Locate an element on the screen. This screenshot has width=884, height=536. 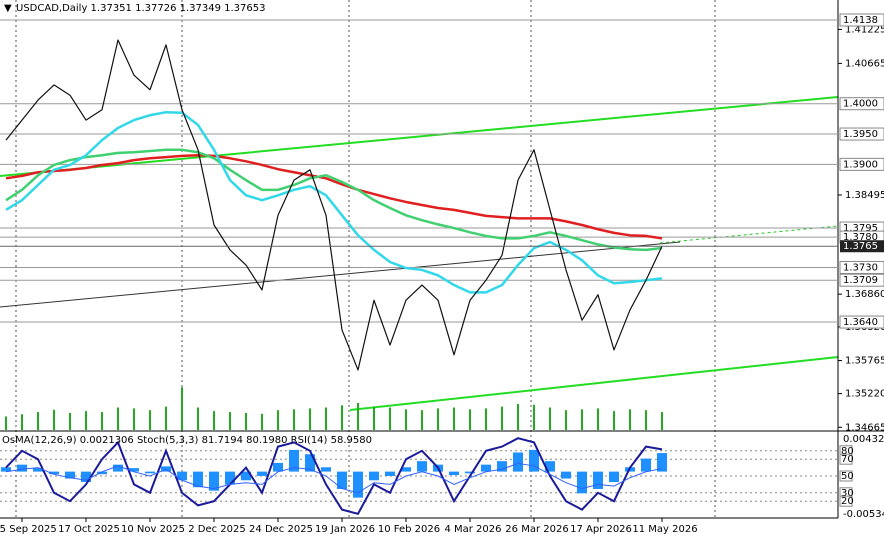
level-label: 1.4000 is located at coordinates (860, 104).